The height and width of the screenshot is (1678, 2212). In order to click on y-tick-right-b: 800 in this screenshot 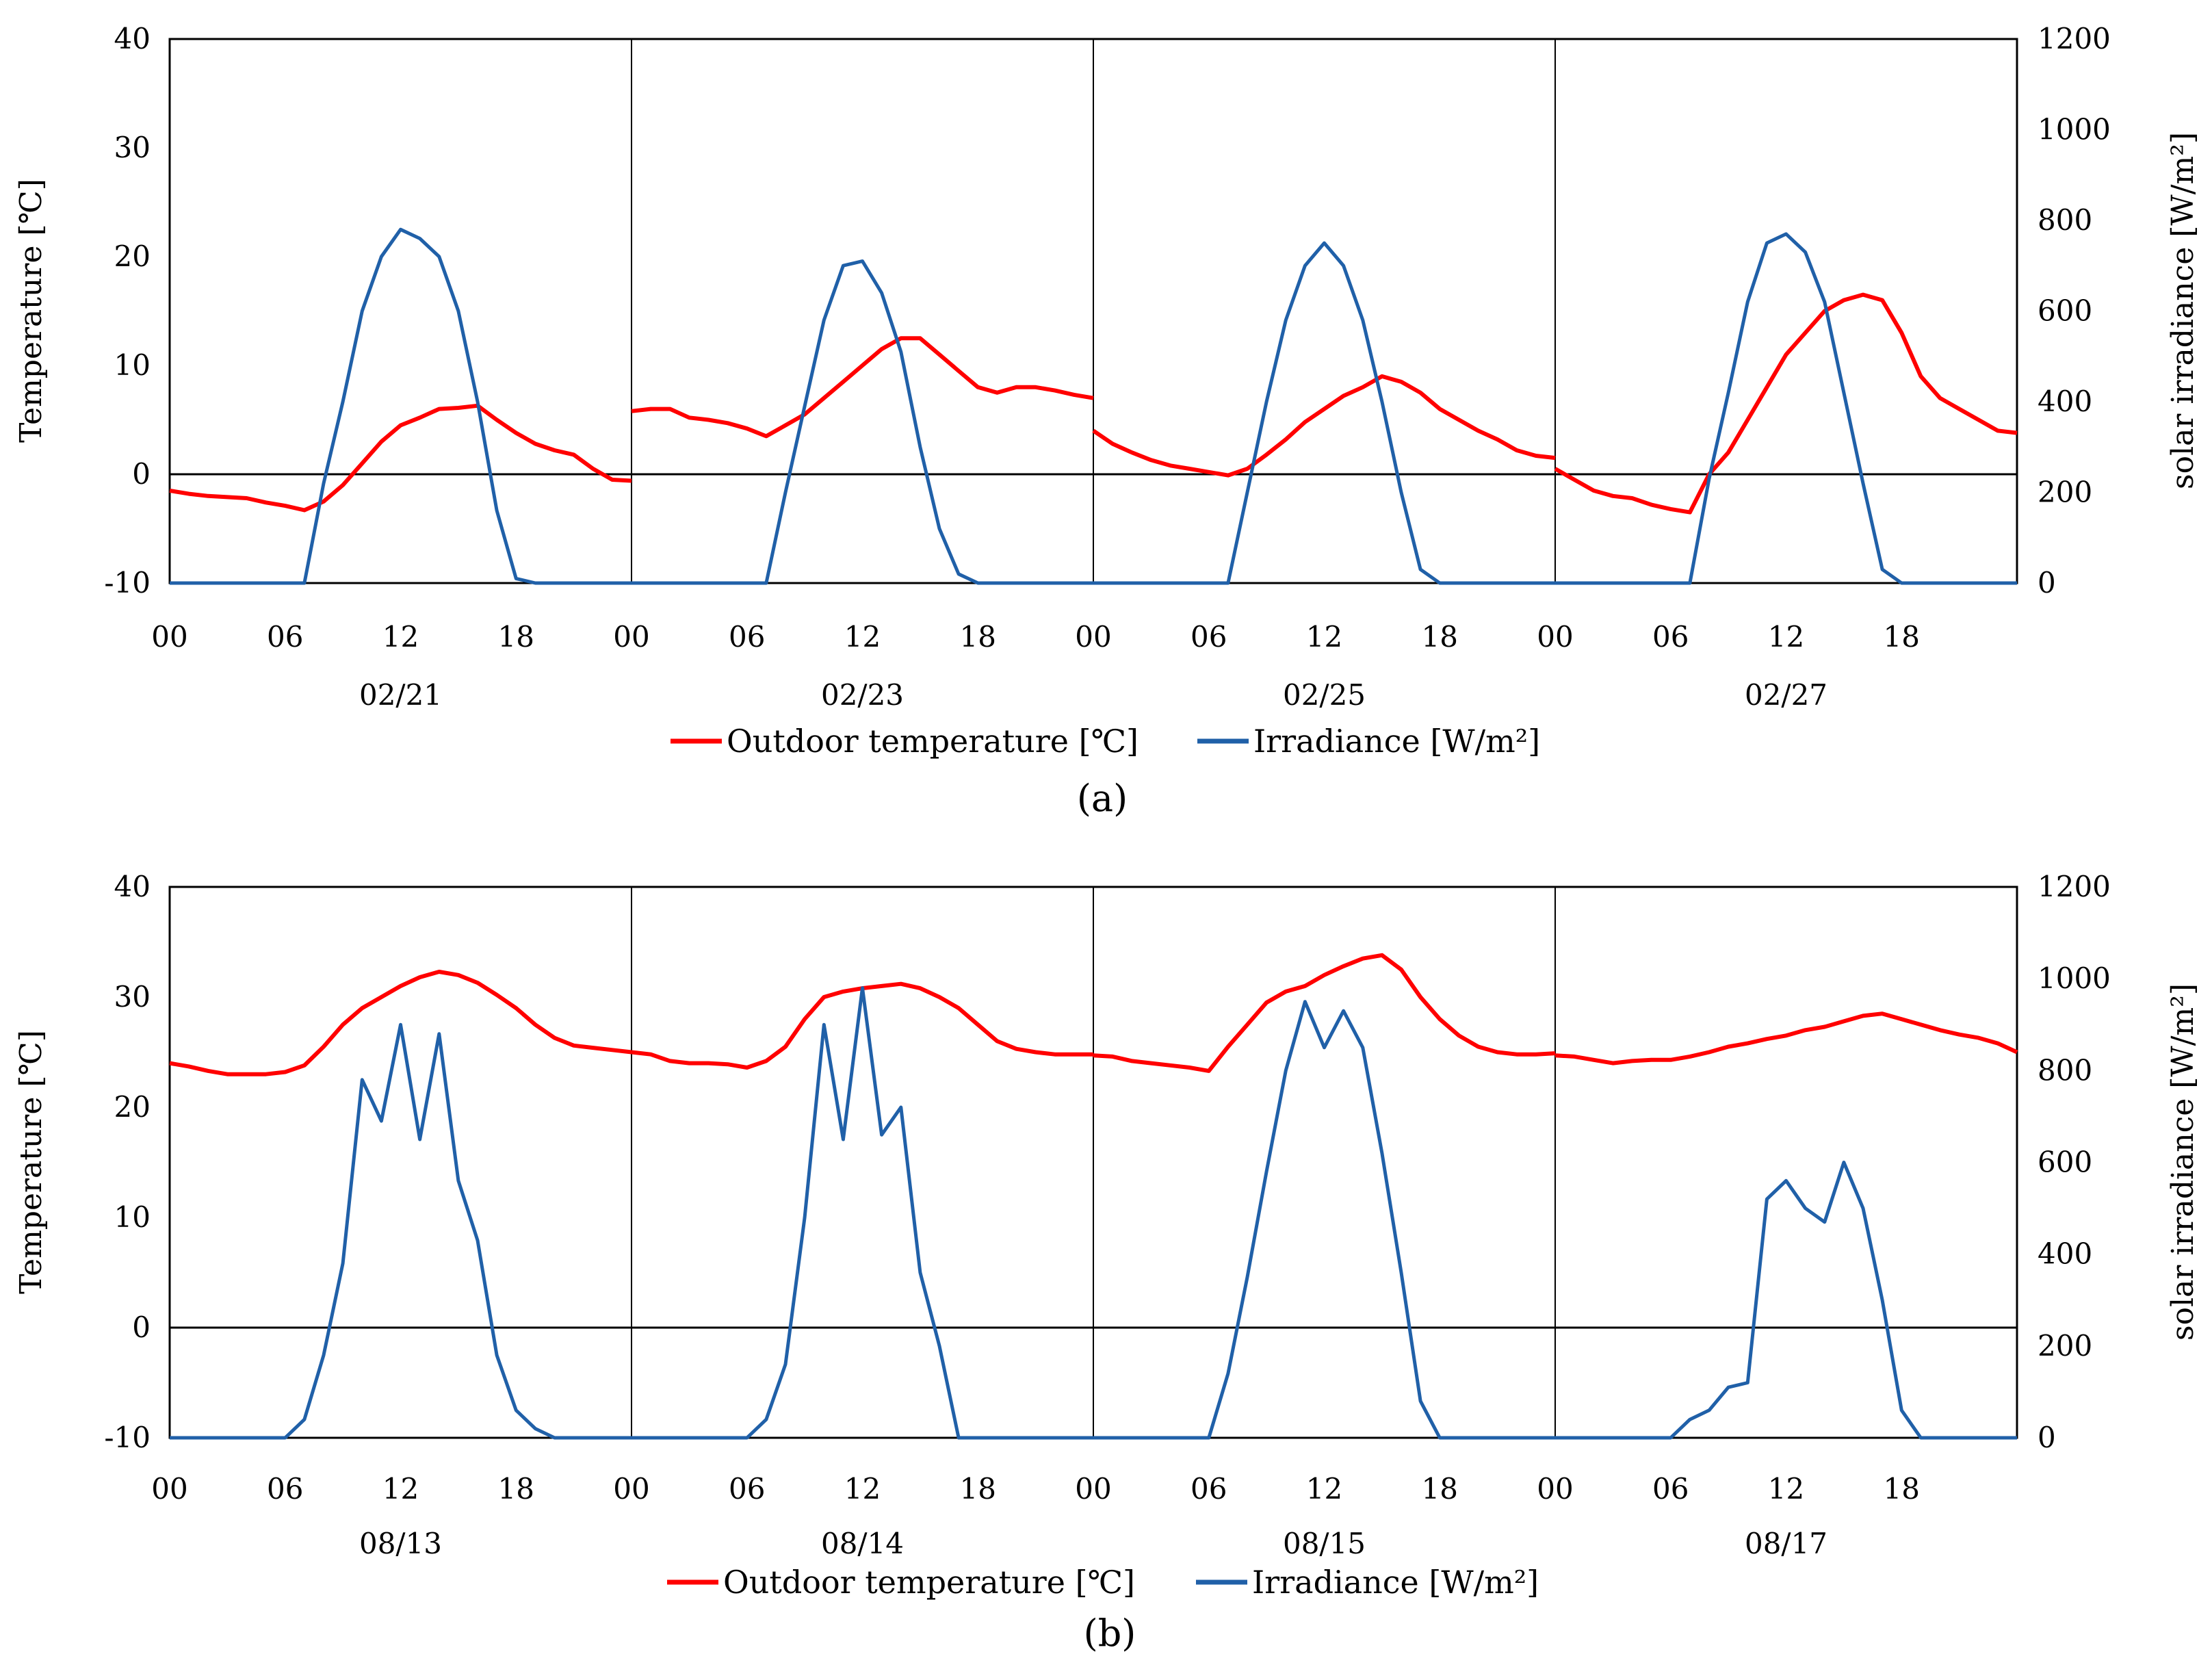, I will do `click(2065, 1070)`.